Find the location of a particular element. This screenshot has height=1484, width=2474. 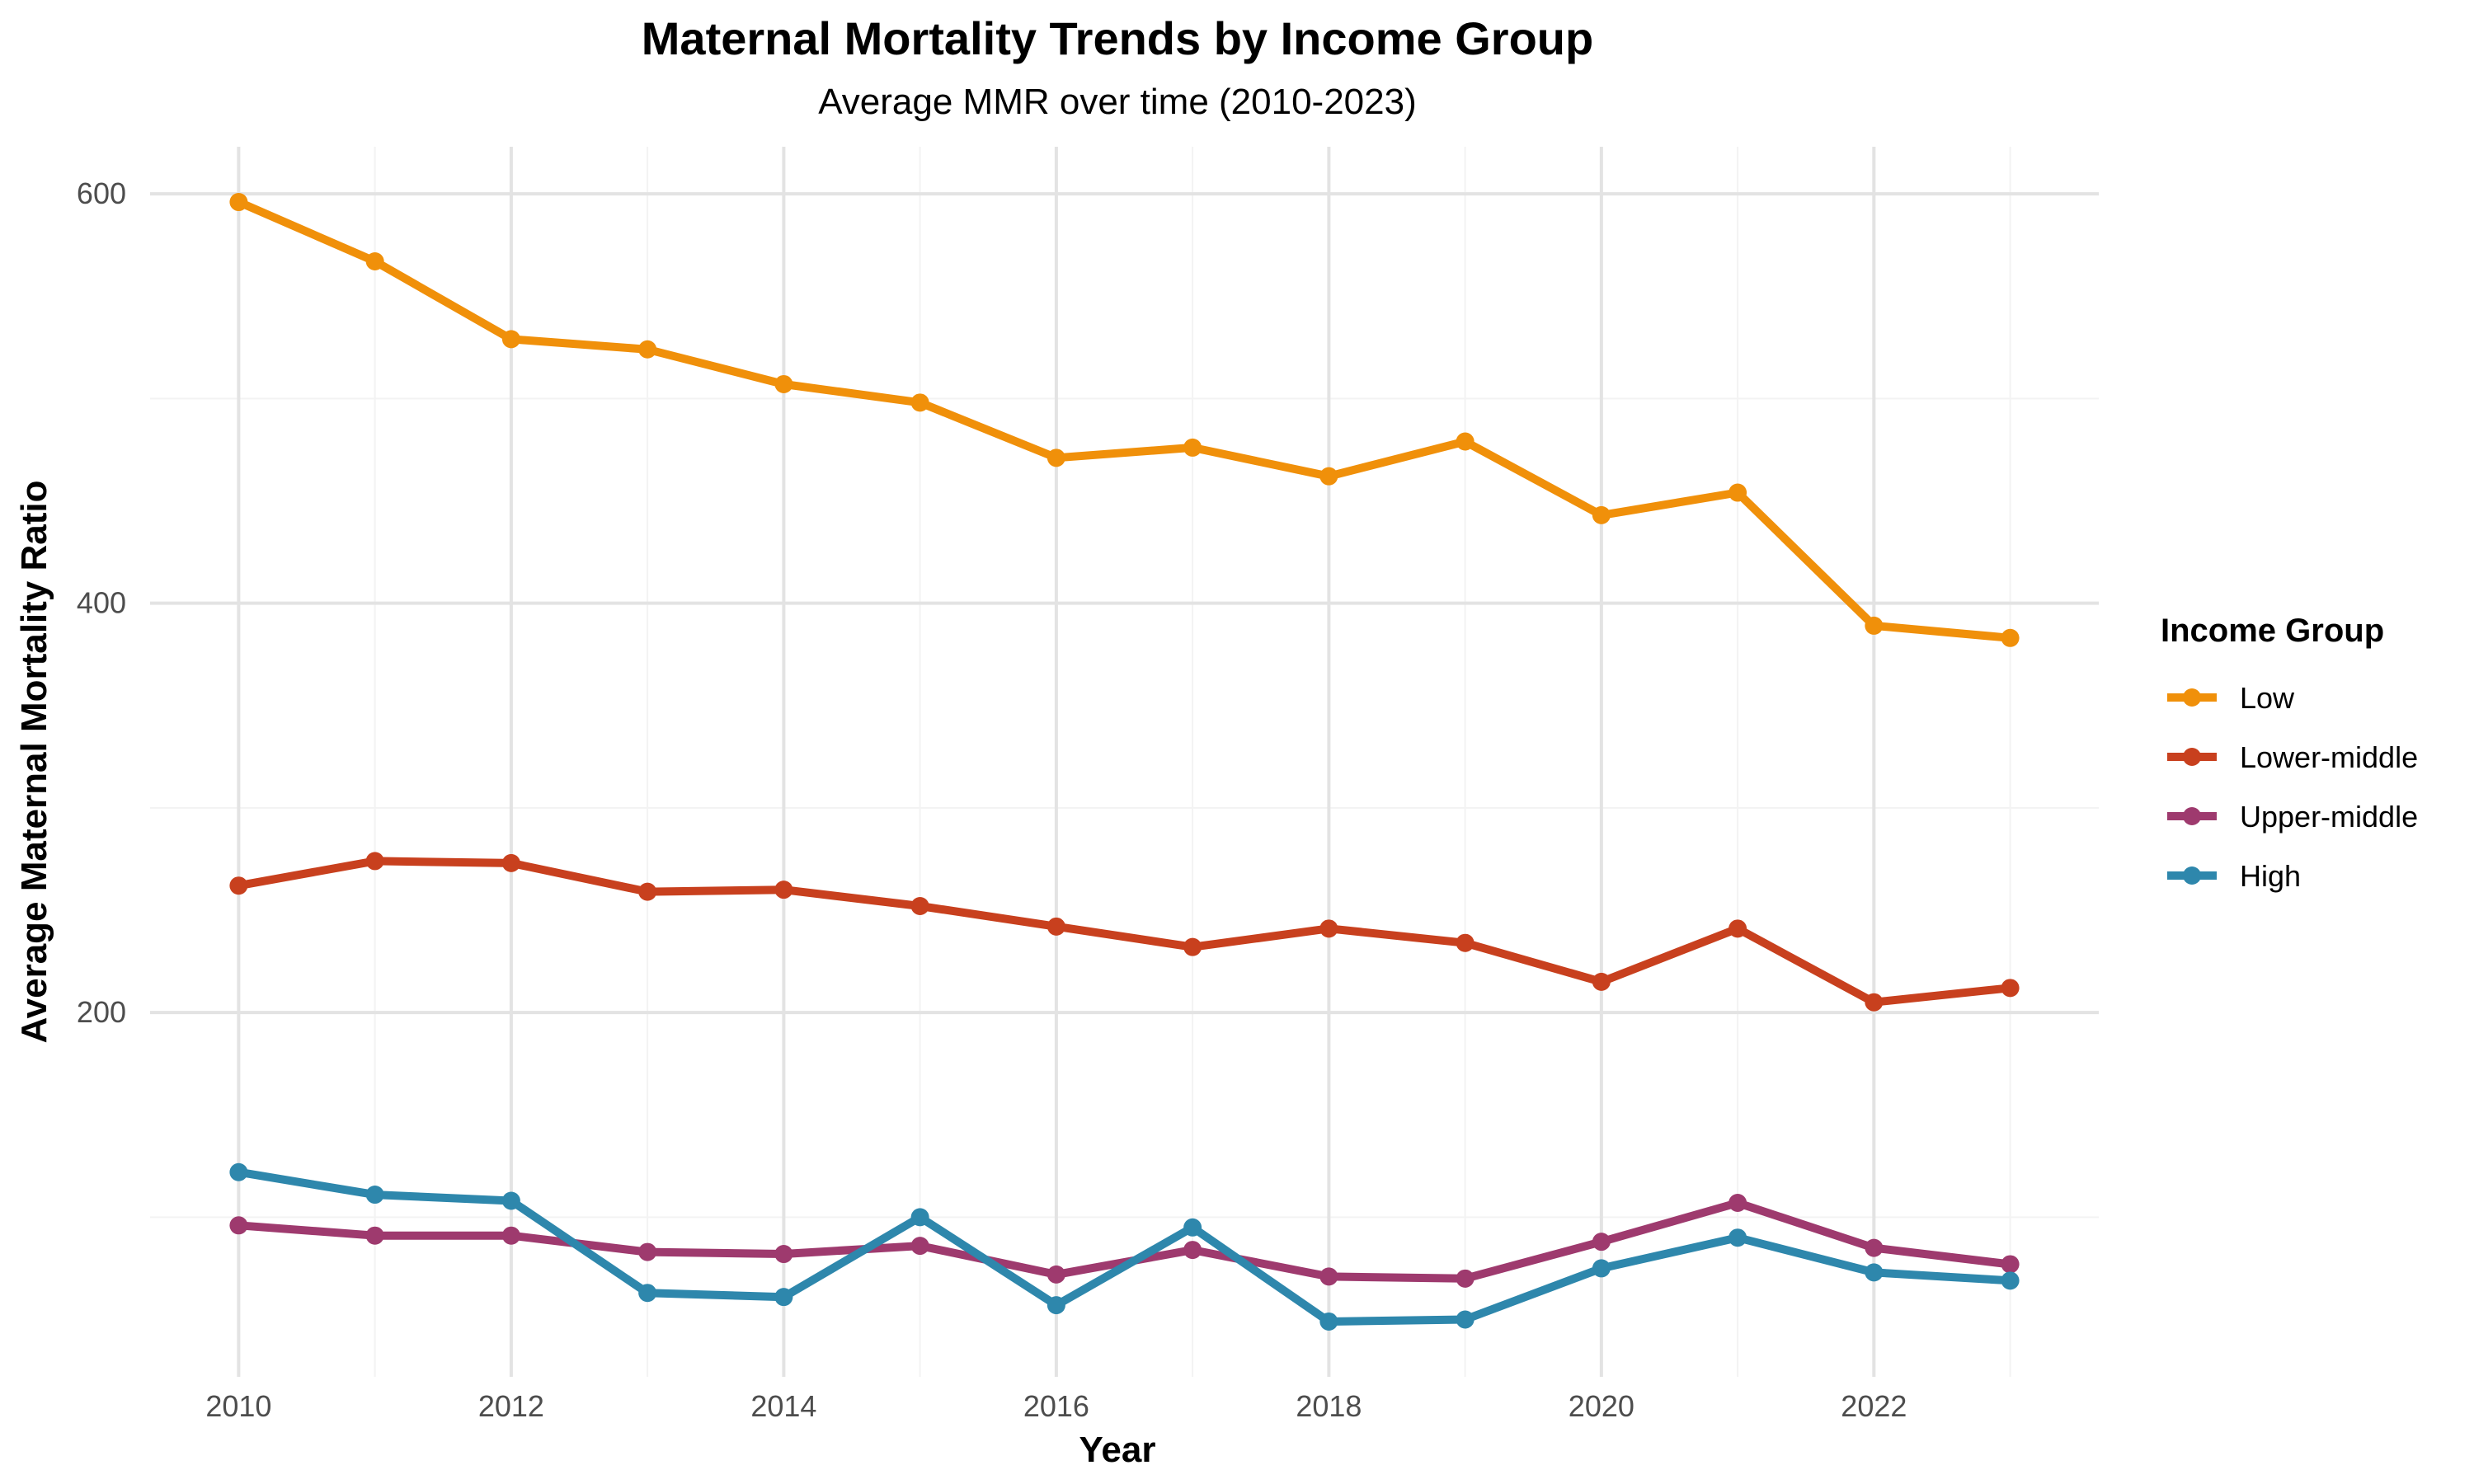

legend-item-lower-middle: Lower-middle is located at coordinates (2292, 757).